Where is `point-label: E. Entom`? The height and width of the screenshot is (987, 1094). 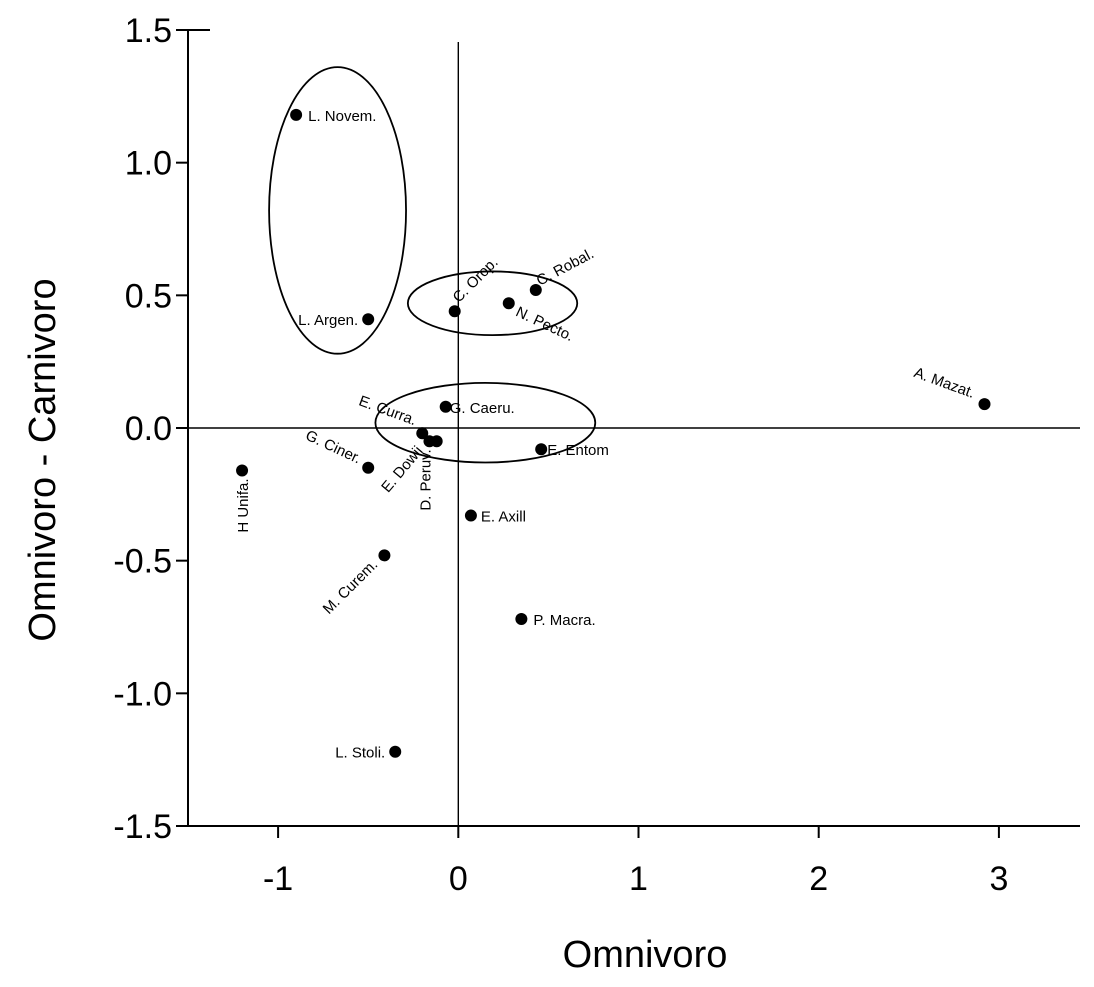 point-label: E. Entom is located at coordinates (578, 450).